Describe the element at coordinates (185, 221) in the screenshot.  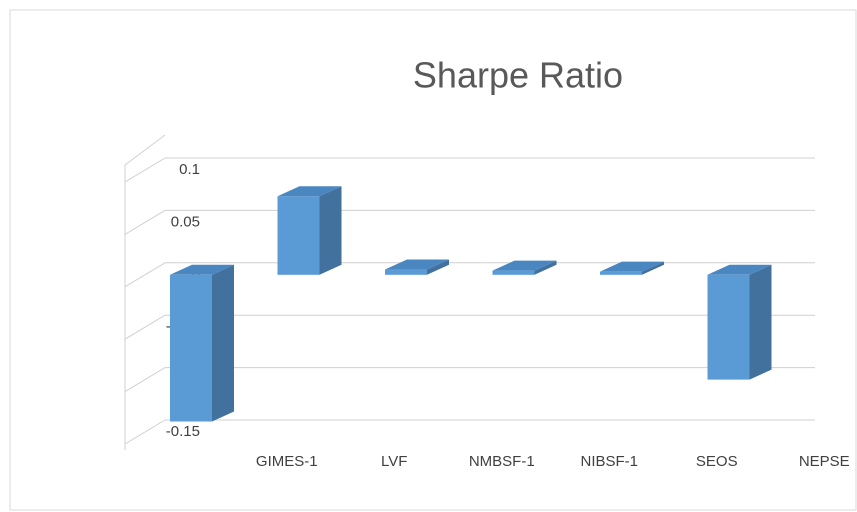
I see `y-tick-label: 0.05` at that location.